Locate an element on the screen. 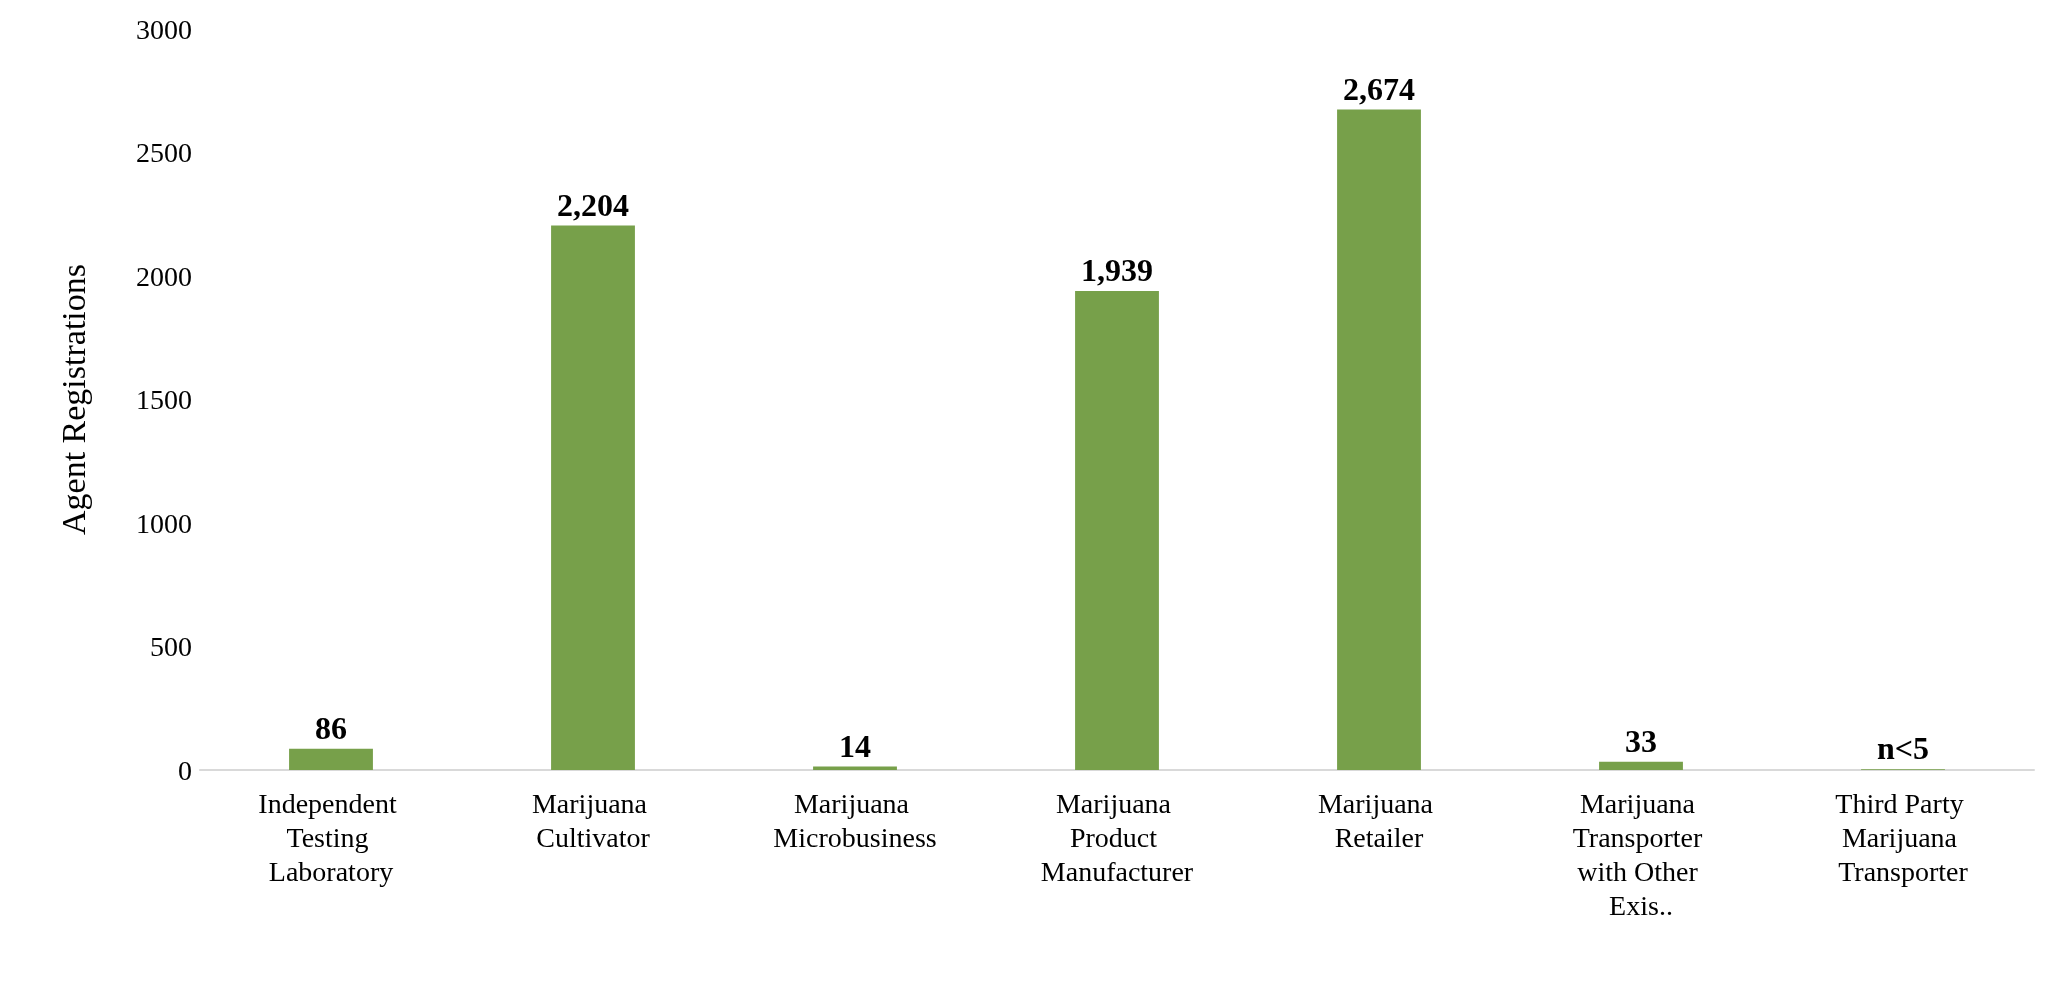  y-tick-label: 2000 is located at coordinates (164, 276).